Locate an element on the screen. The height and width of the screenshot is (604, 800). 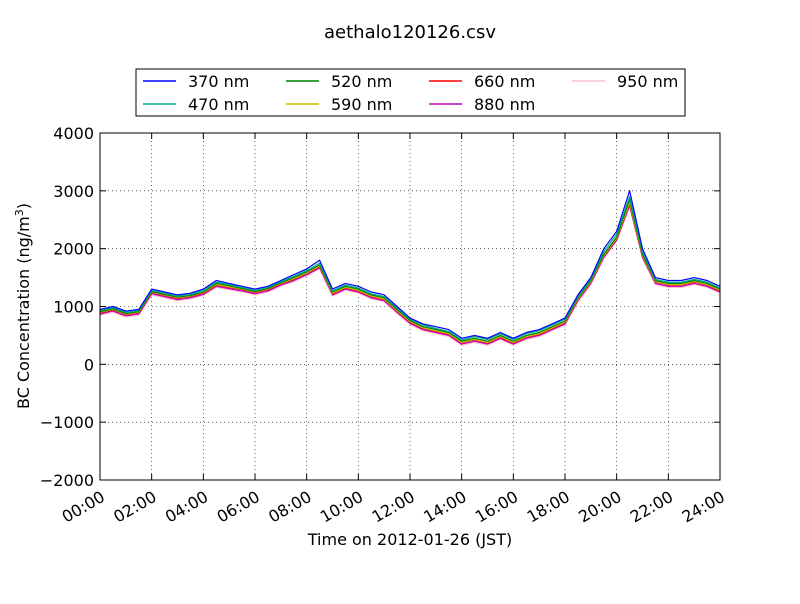
x-tick-label: 10:00 is located at coordinates (341, 507).